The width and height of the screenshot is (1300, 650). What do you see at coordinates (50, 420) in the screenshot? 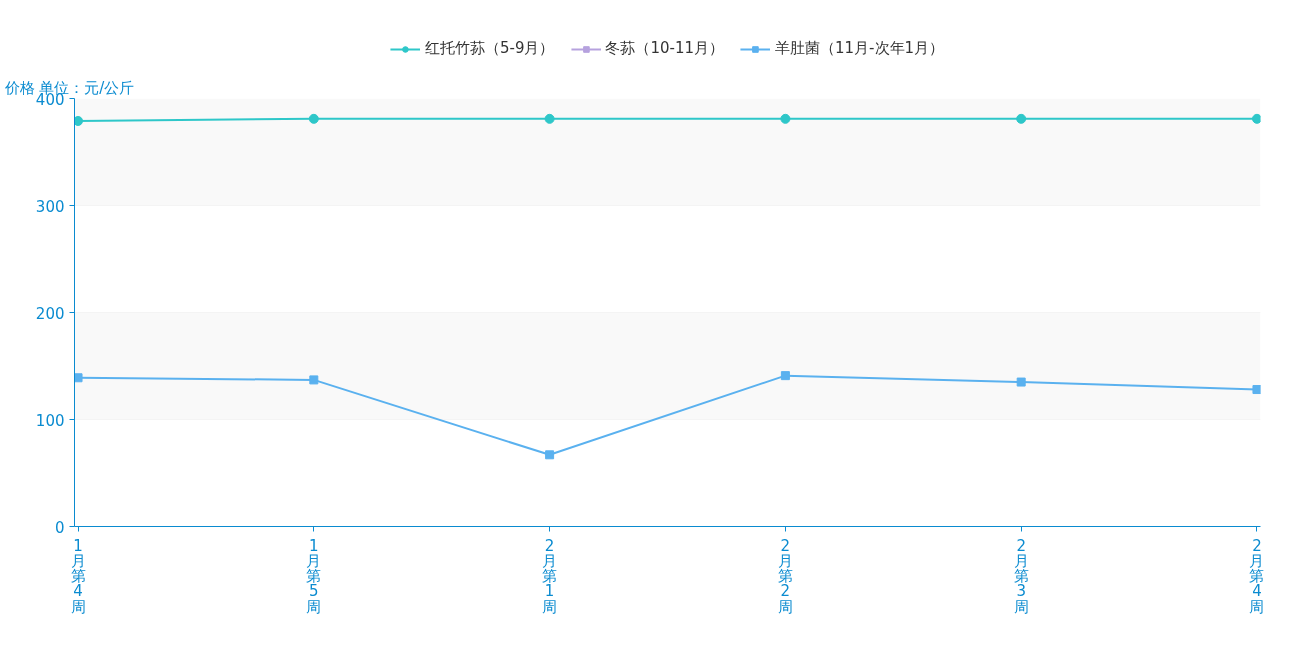
I see `y-tick-label: 100` at bounding box center [50, 420].